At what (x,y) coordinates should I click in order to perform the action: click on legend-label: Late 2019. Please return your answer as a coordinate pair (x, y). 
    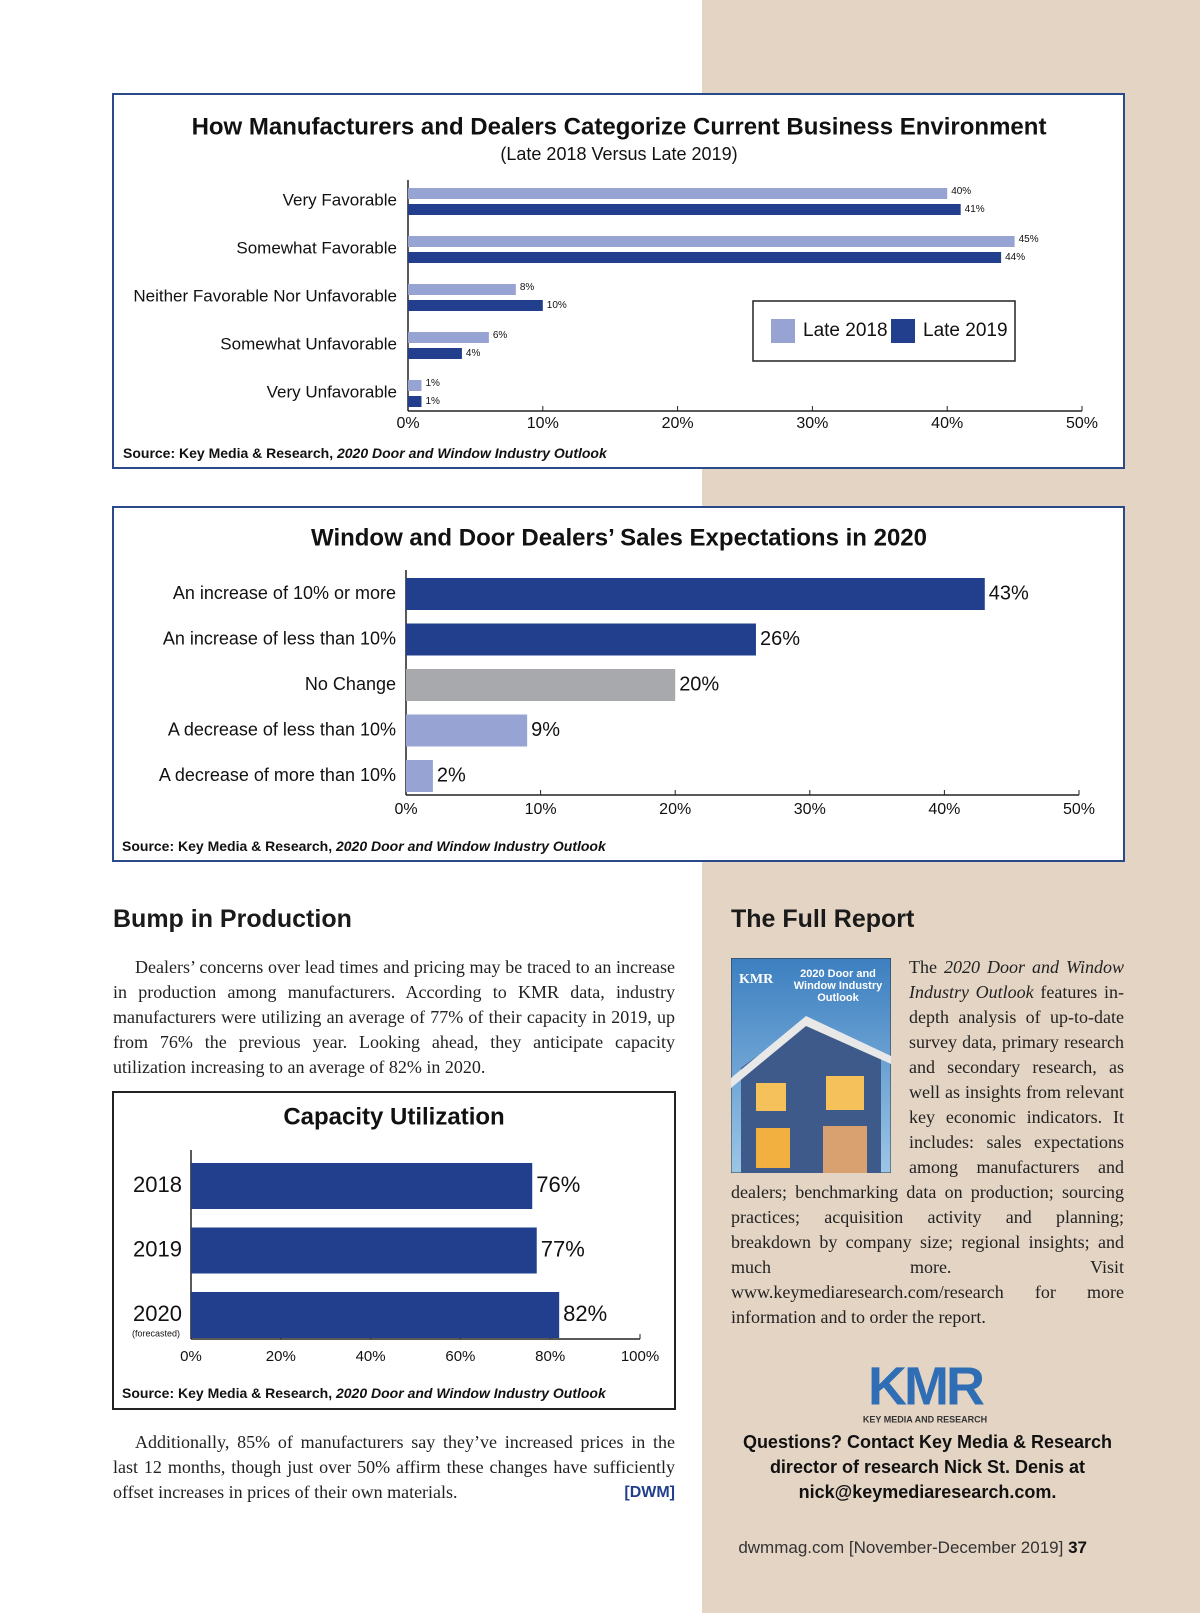
    Looking at the image, I should click on (965, 330).